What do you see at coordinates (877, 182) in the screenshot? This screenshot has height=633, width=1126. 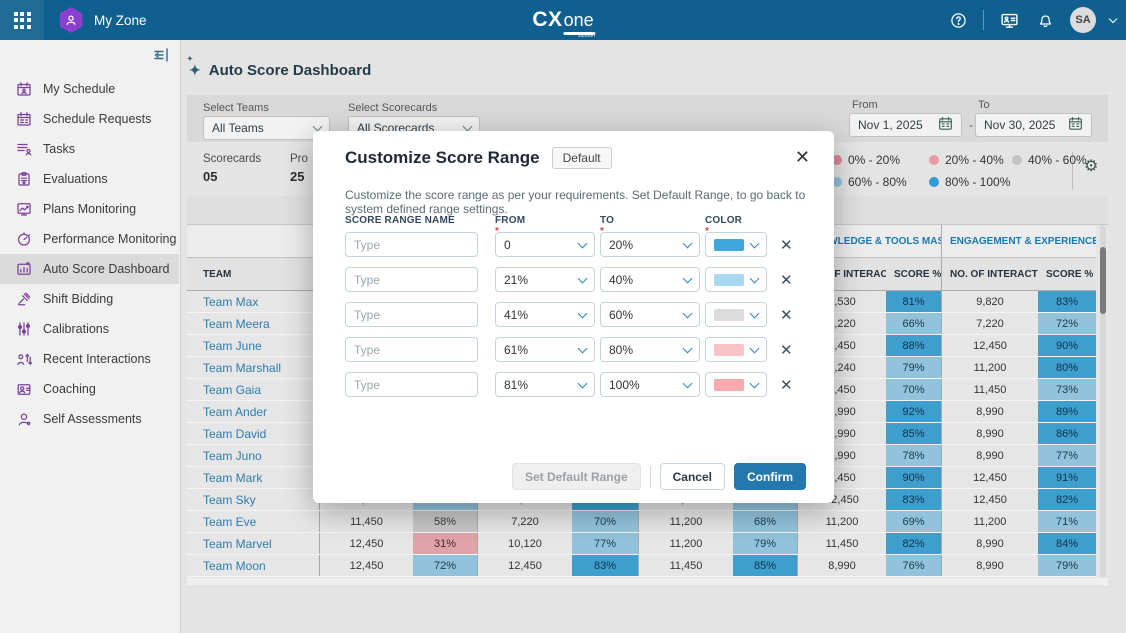 I see `legend-label: 60% - 80%` at bounding box center [877, 182].